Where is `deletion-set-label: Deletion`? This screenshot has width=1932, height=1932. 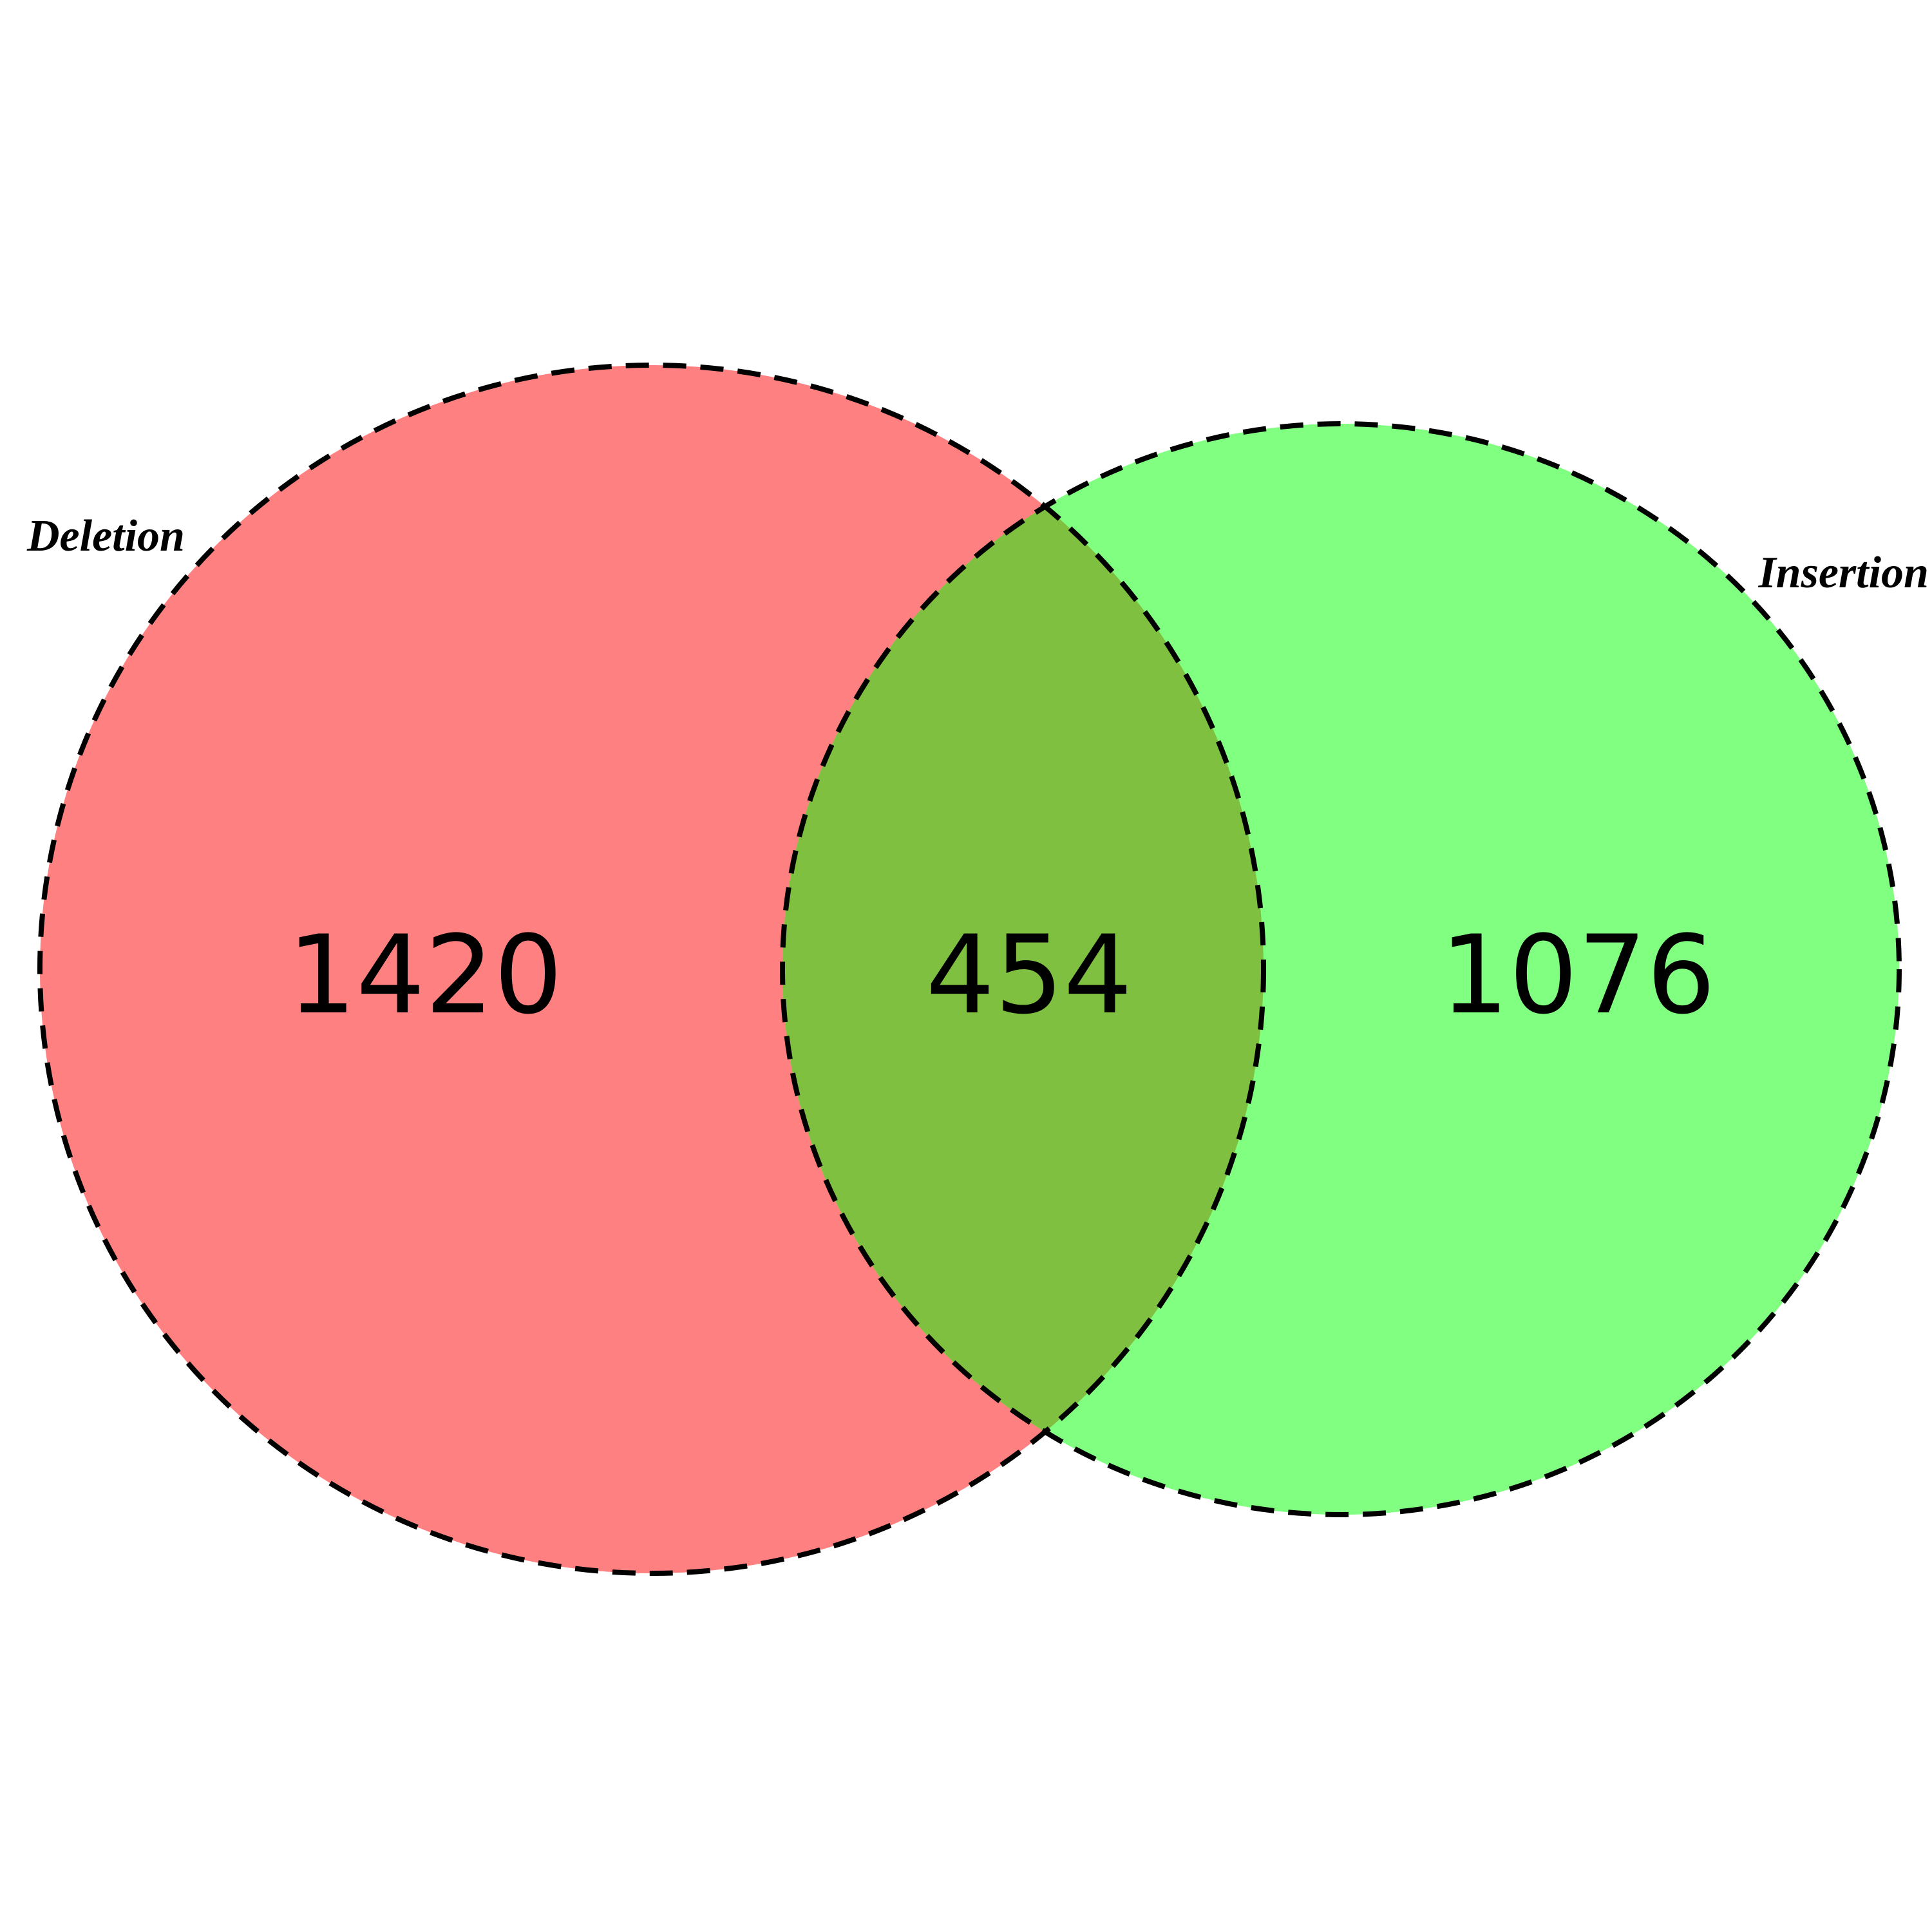
deletion-set-label: Deletion is located at coordinates (105, 536).